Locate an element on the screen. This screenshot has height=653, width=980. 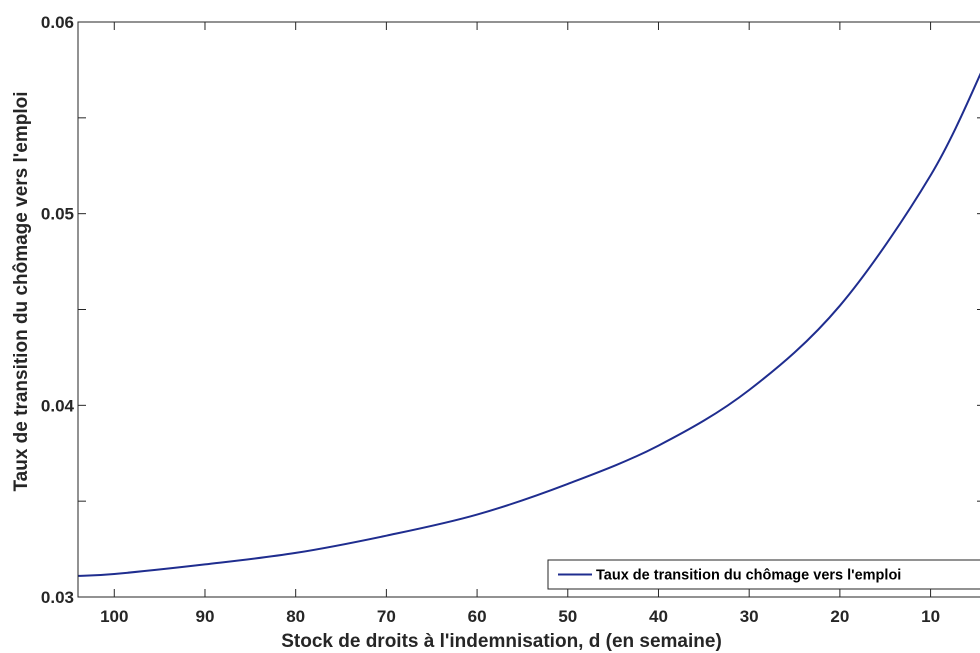
x-tick-label: 90 is located at coordinates (205, 616).